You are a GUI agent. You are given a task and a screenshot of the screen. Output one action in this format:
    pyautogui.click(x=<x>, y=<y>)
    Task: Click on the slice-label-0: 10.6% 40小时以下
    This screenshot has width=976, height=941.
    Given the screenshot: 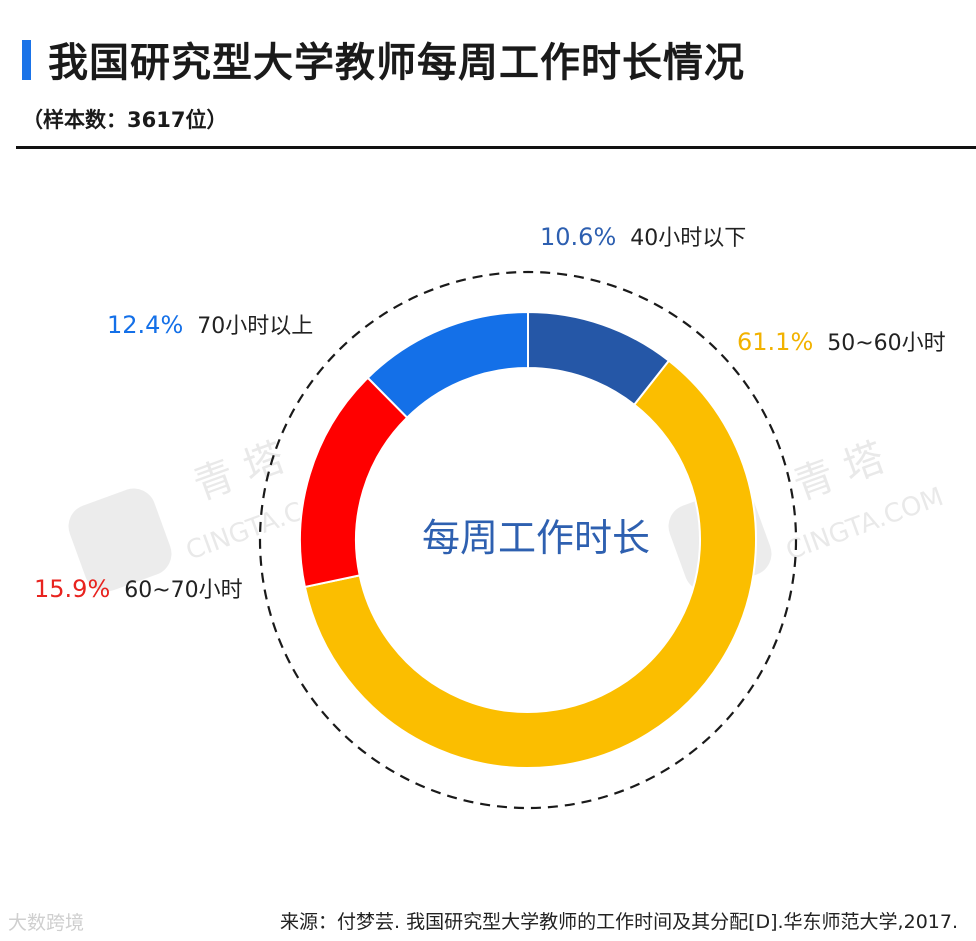 What is the action you would take?
    pyautogui.click(x=643, y=237)
    